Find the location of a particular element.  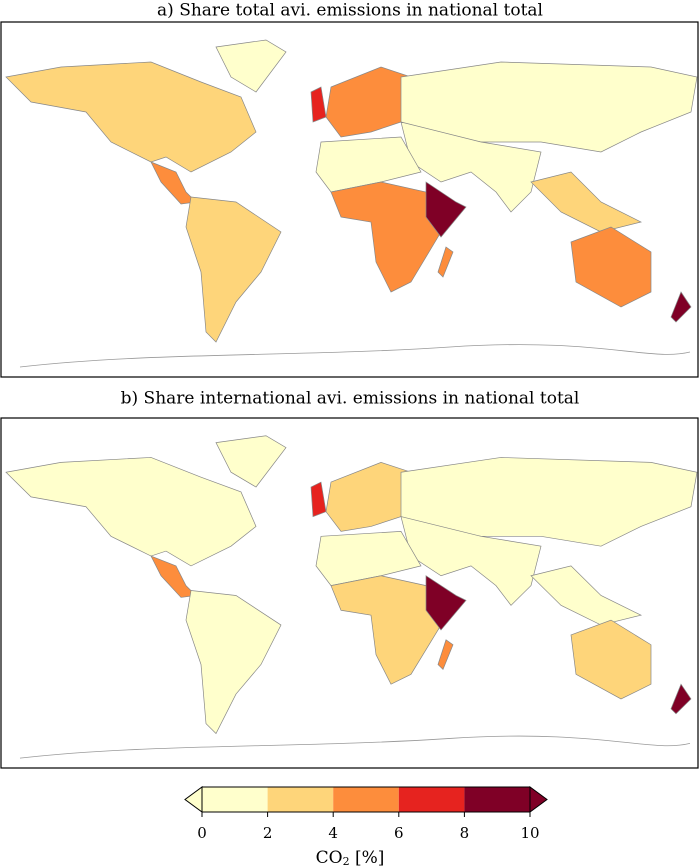

colorbar-tick-label: 6 is located at coordinates (399, 833).